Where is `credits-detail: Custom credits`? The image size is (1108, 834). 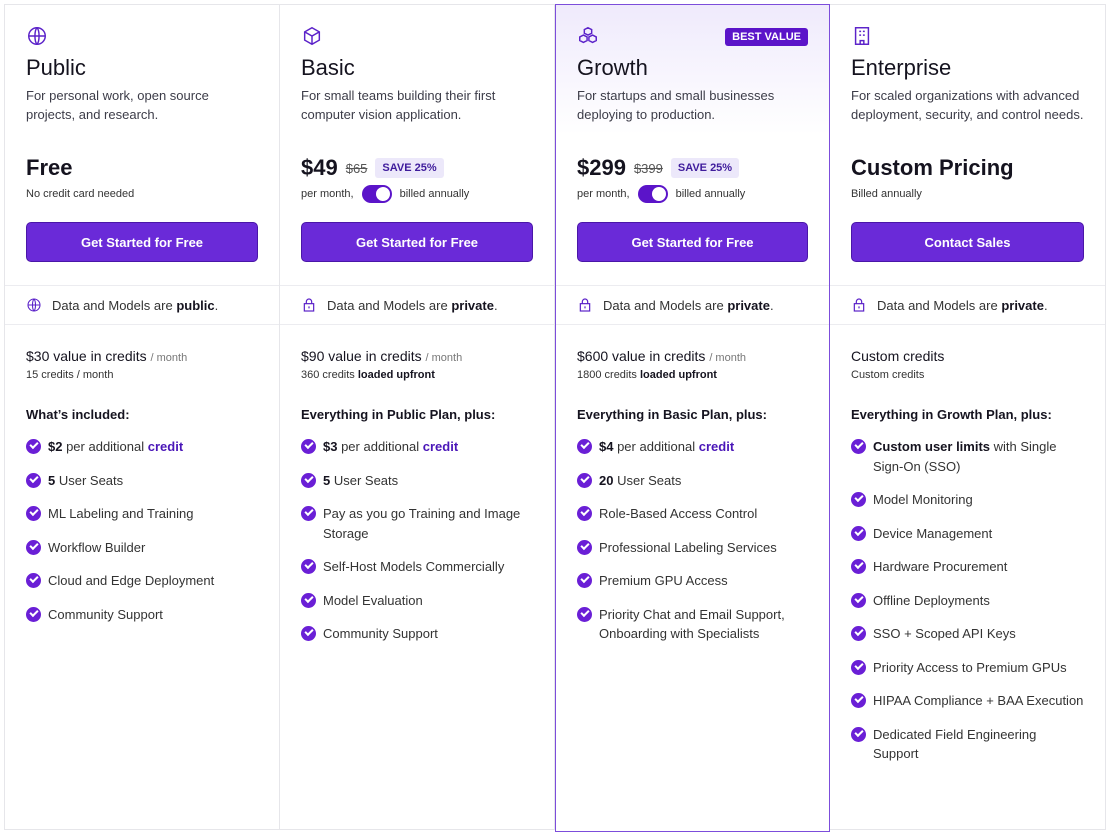 credits-detail: Custom credits is located at coordinates (967, 375).